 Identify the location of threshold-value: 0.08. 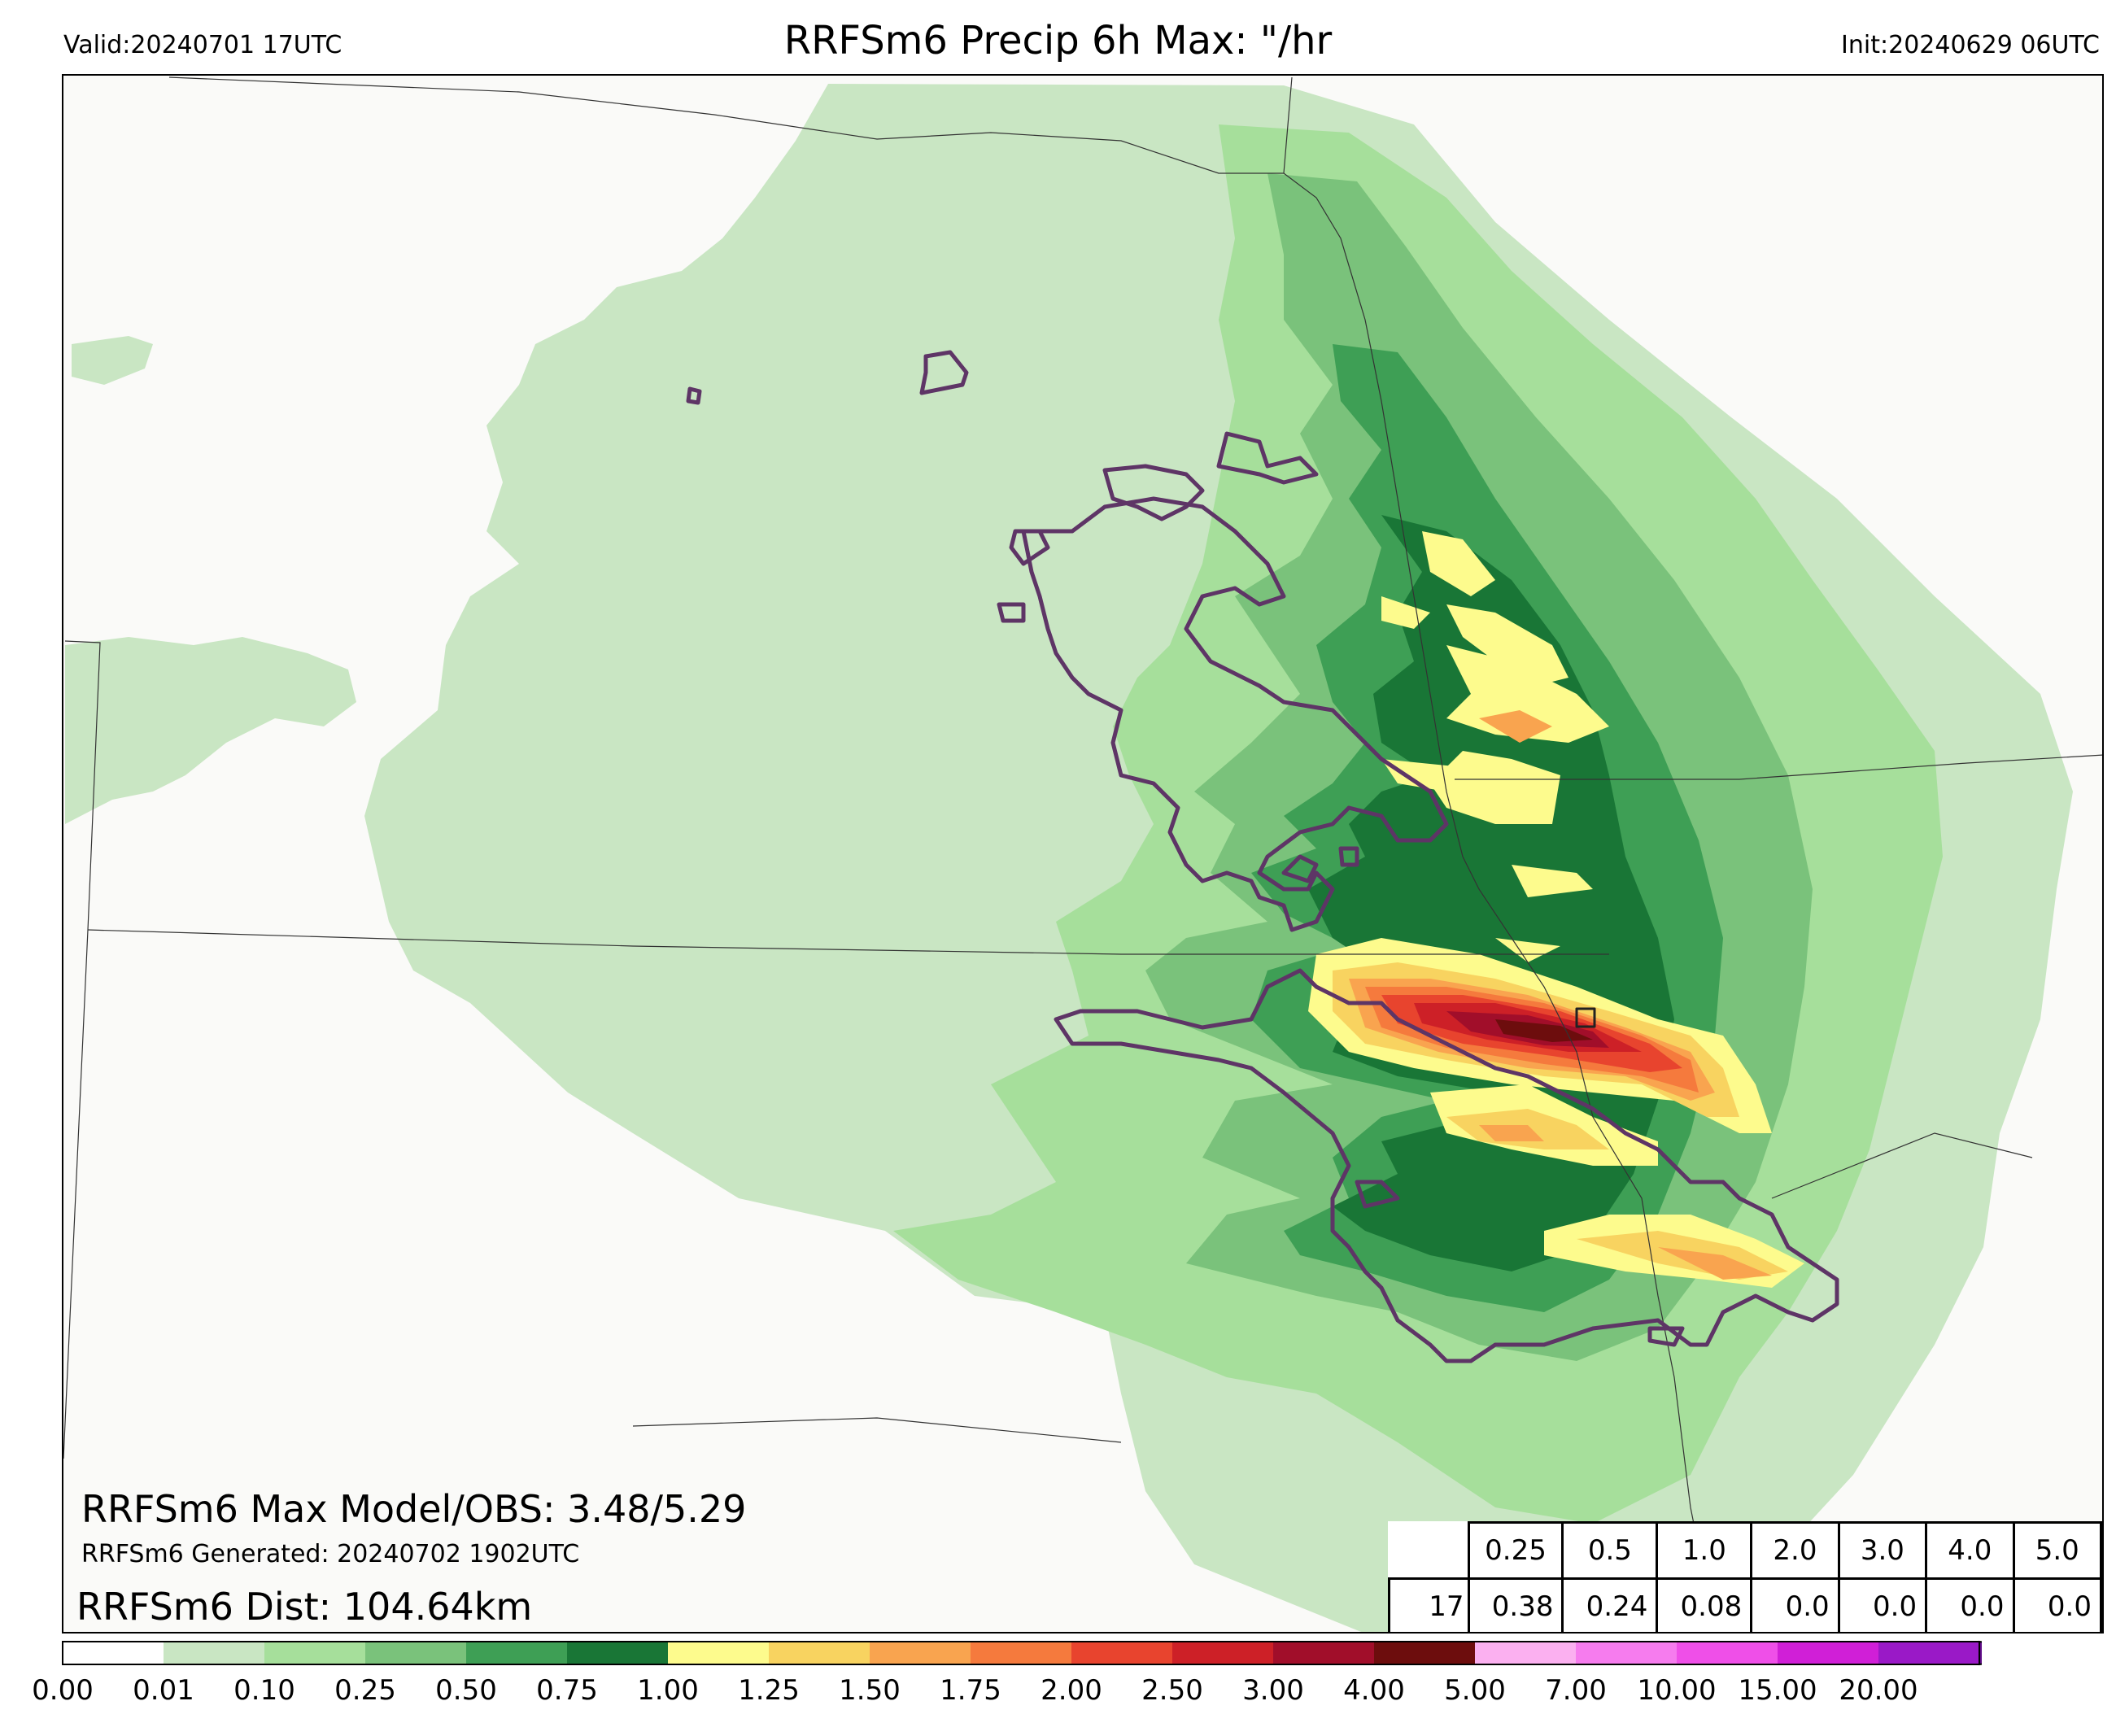
(1704, 1604).